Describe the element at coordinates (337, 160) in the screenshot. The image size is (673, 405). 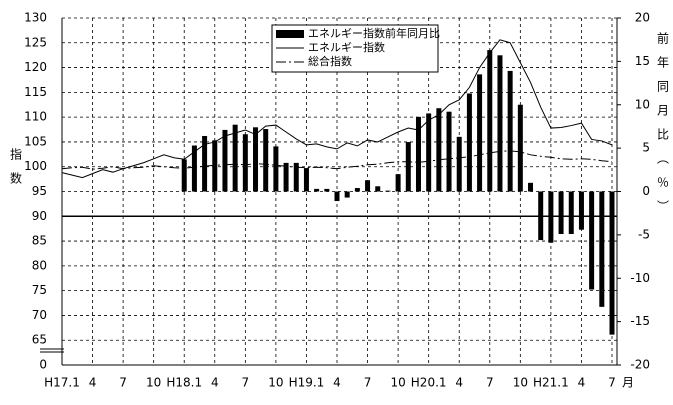
I see `line` at that location.